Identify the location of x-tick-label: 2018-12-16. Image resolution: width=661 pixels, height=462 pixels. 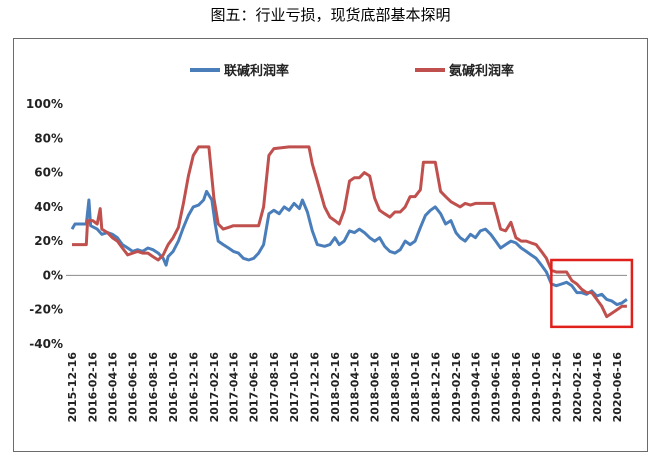
(435, 387).